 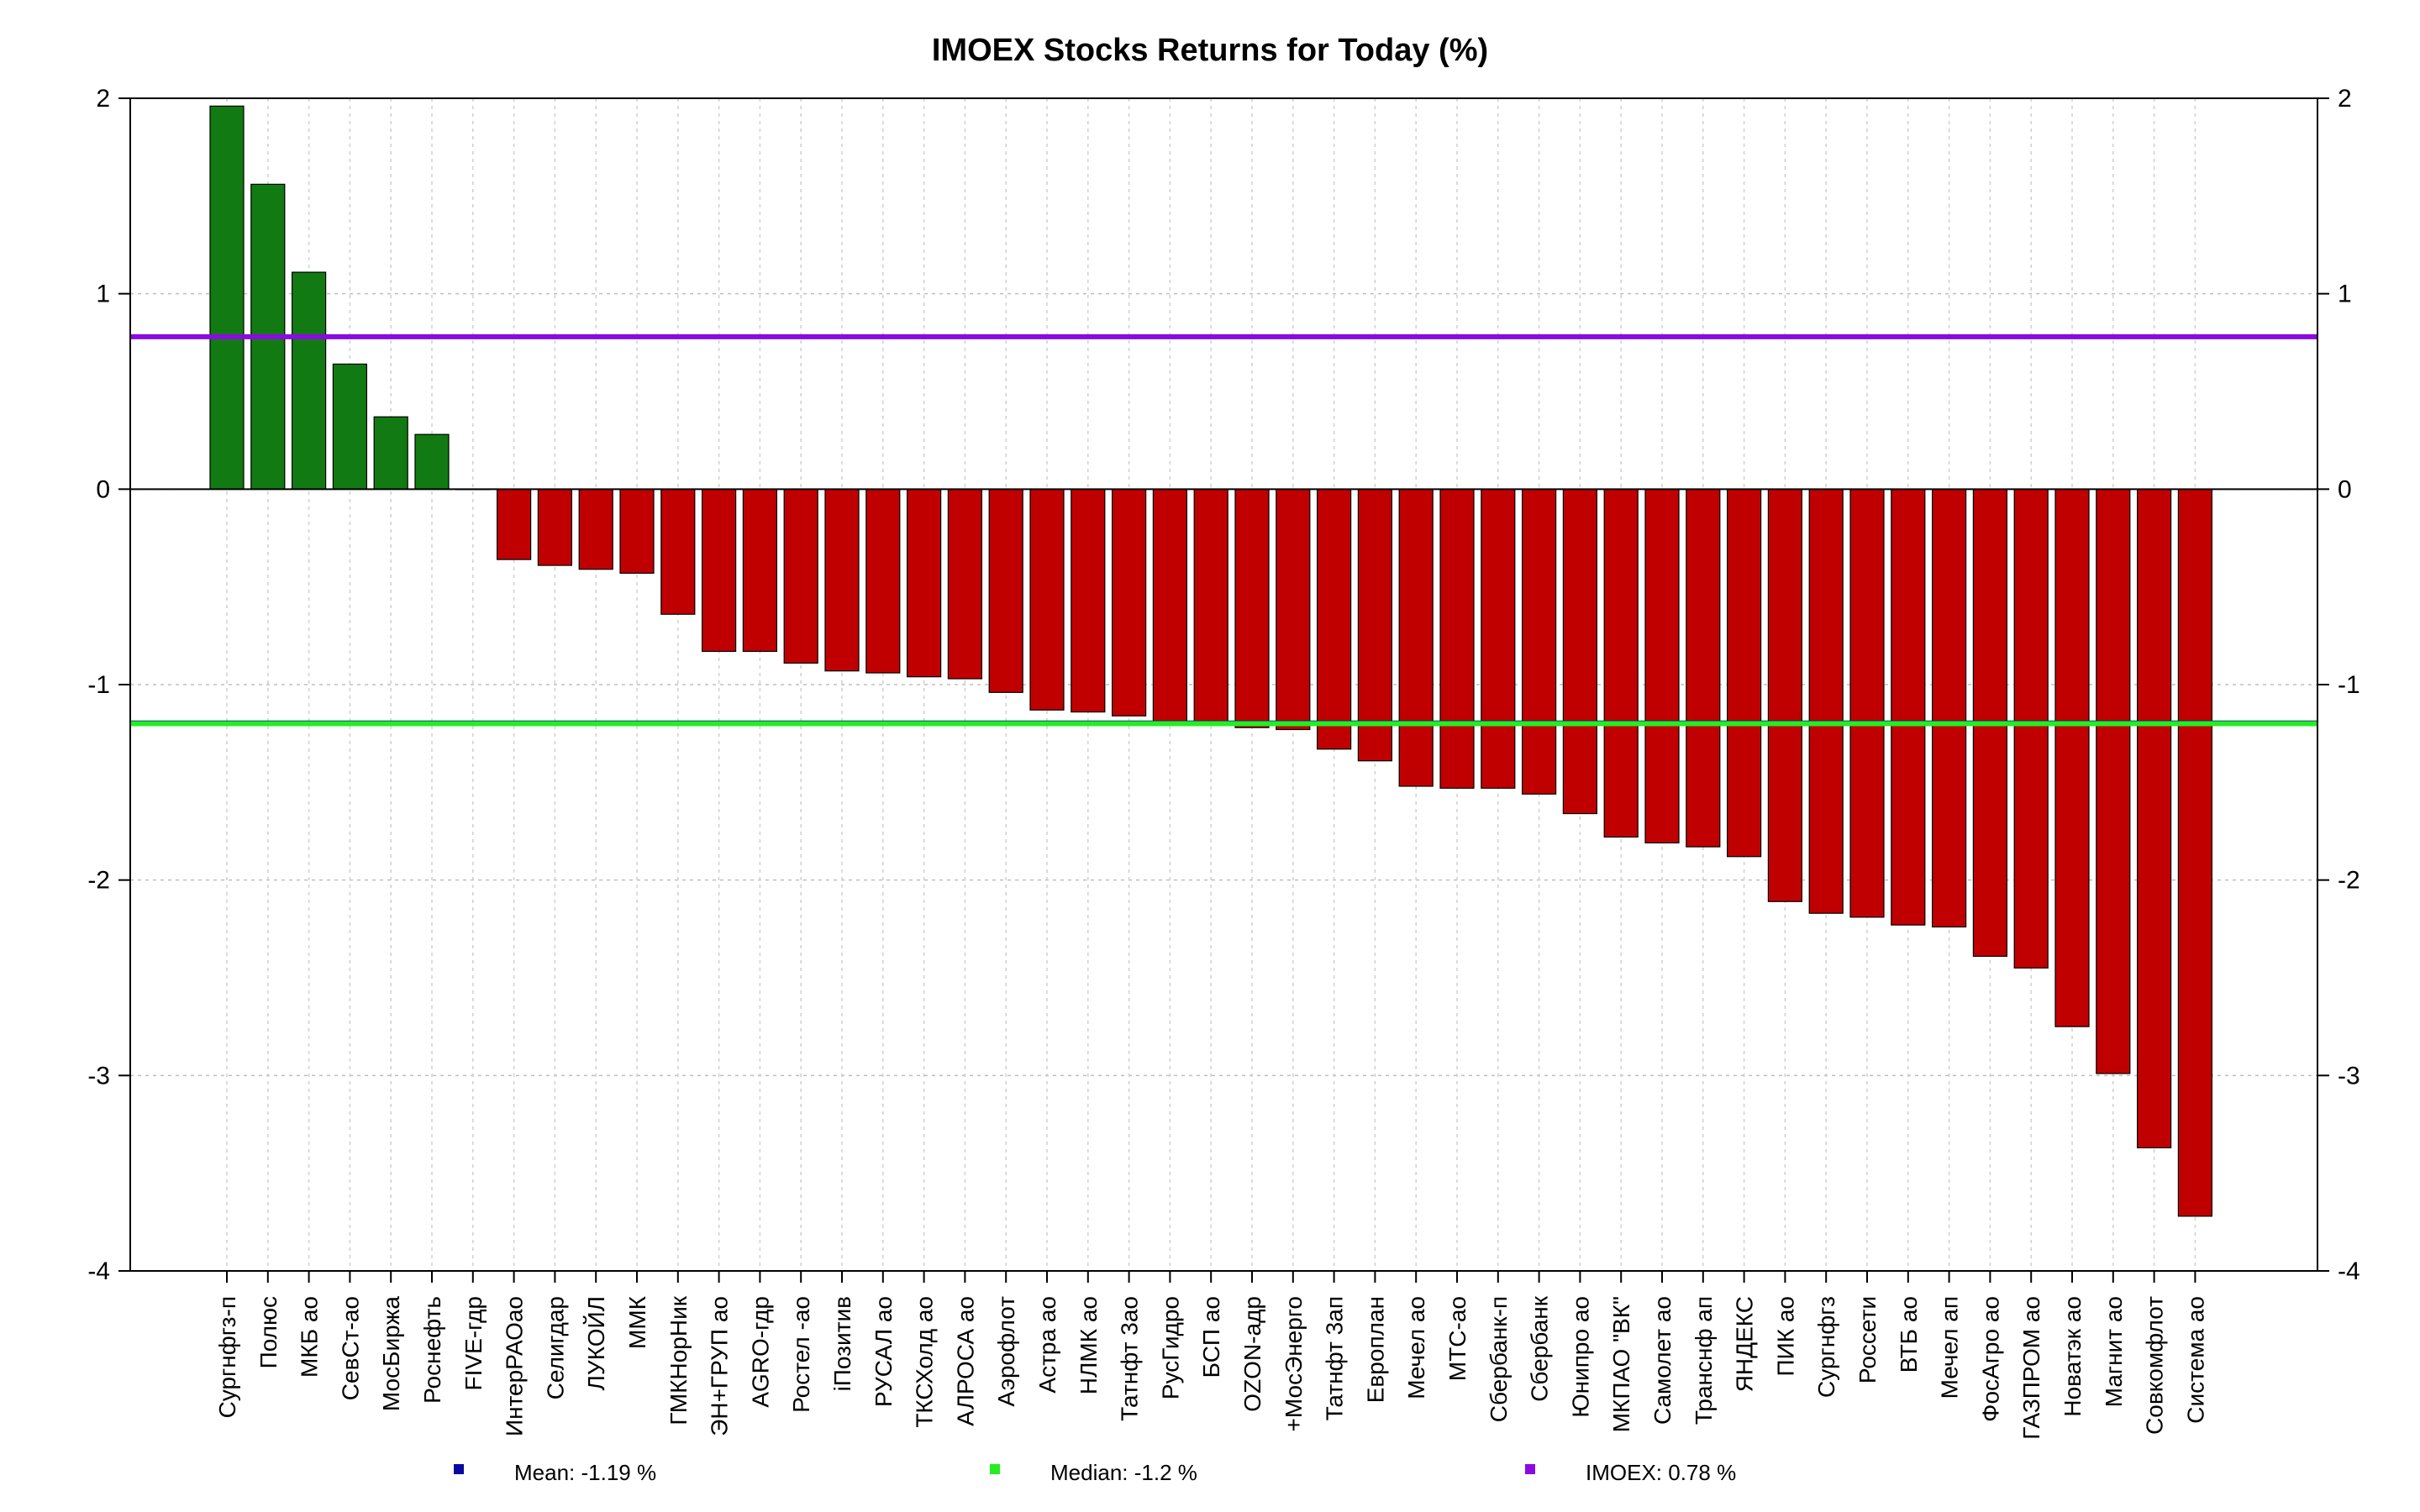 I want to click on x-tick-label: AGRO-гдр, so click(x=760, y=1352).